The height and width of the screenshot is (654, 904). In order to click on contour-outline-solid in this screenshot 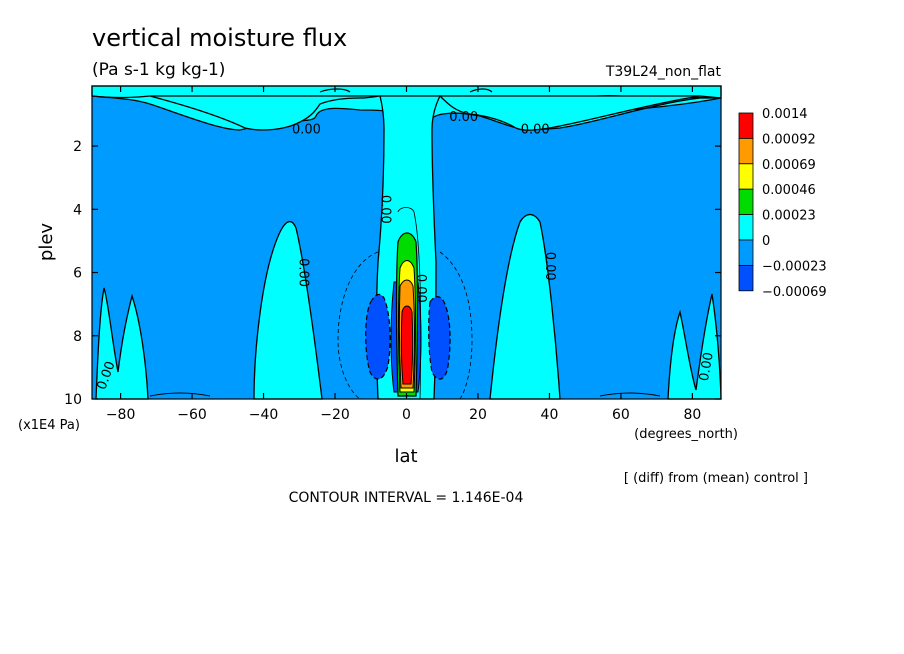, I will do `click(409, 303)`.